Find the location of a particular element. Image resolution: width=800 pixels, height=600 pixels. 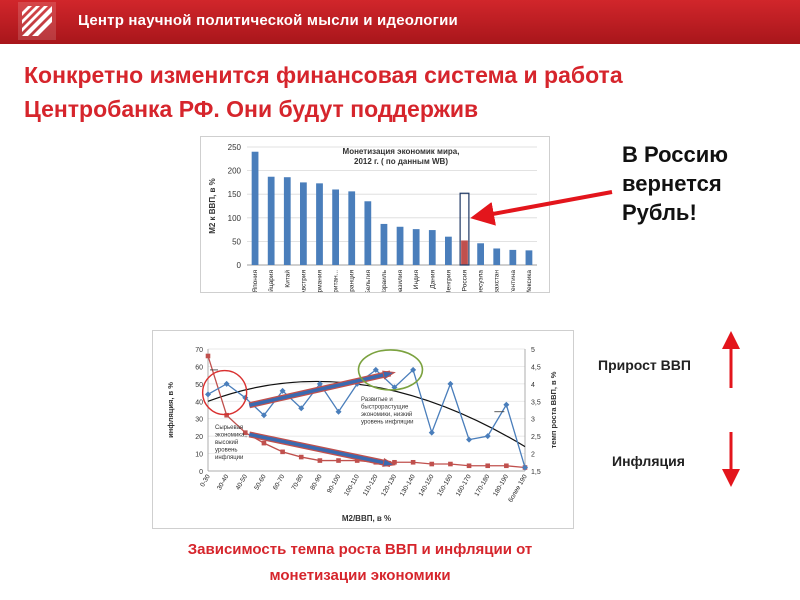

ruble-callout-line-1: В Россию is located at coordinates (675, 154).